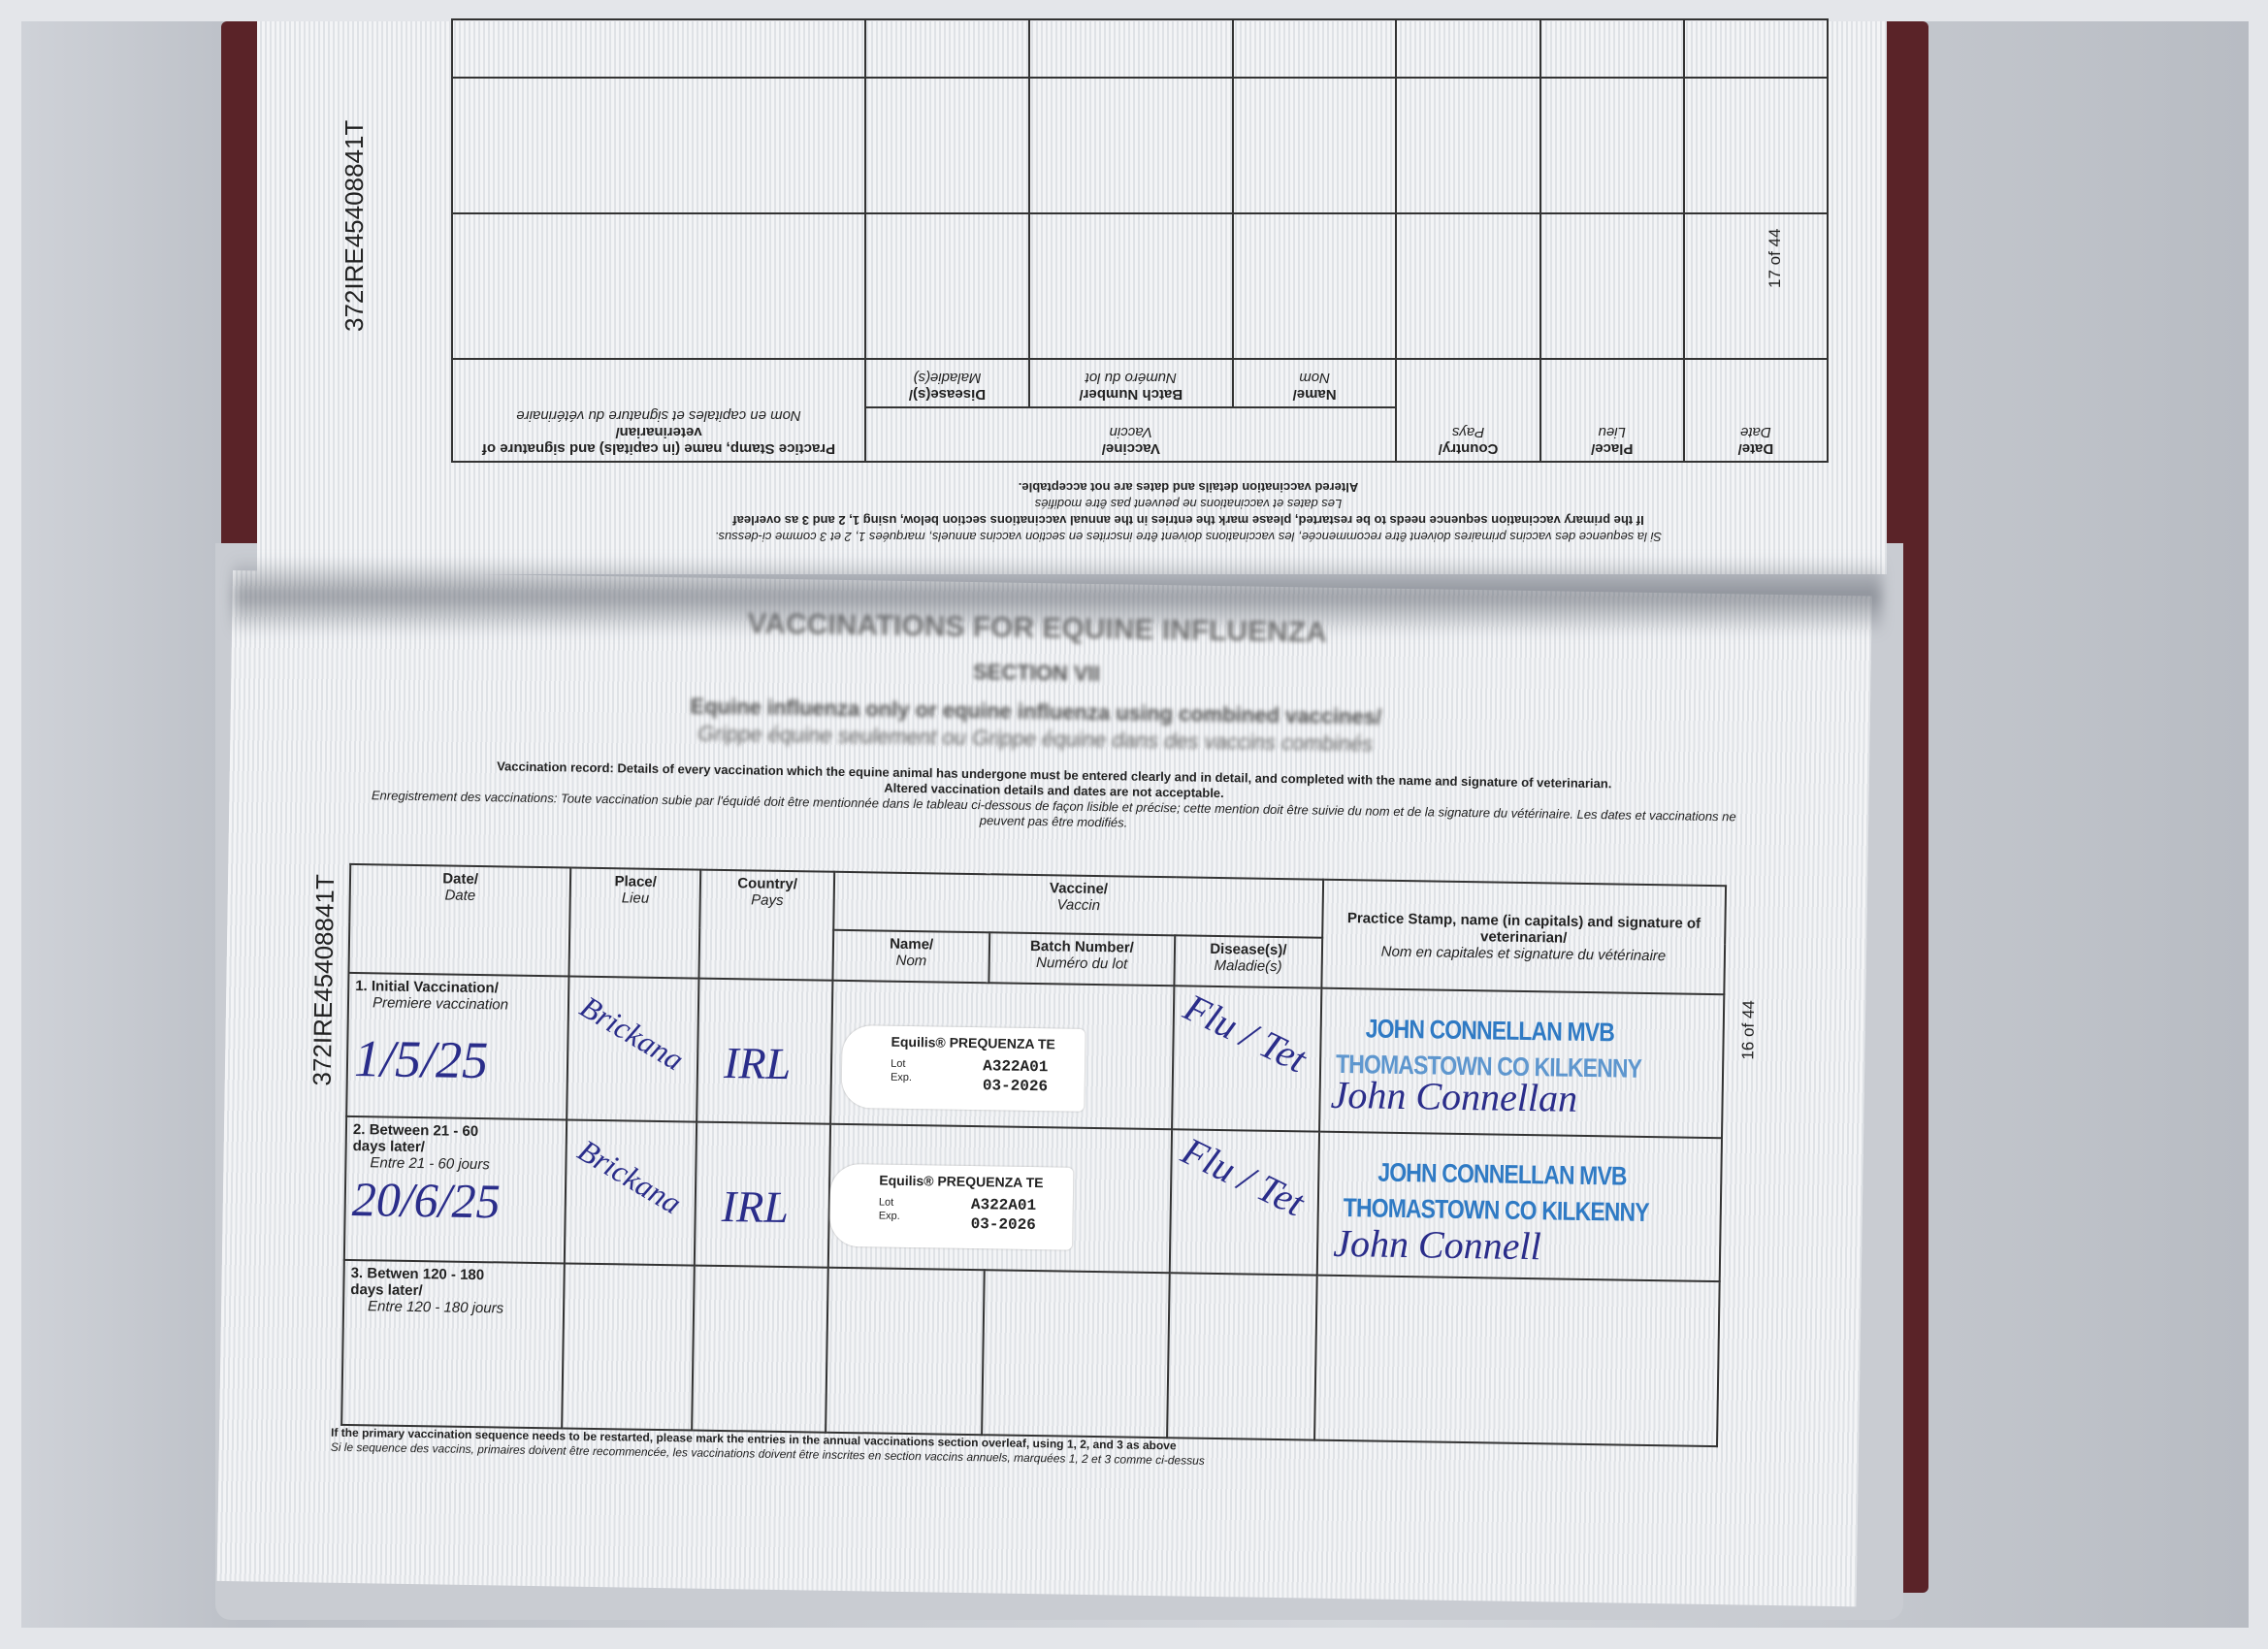 The image size is (2268, 1649). I want to click on row-label-fr: Premiere vaccination, so click(440, 1004).